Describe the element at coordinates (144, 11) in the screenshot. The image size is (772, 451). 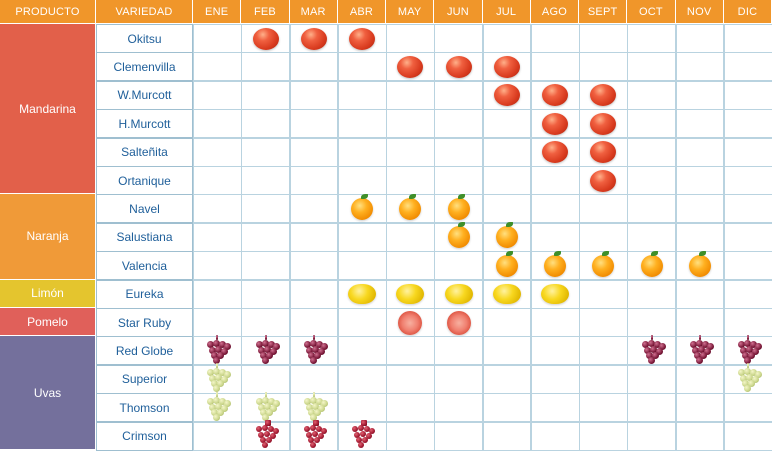
I see `header-variedad: VARIEDAD` at that location.